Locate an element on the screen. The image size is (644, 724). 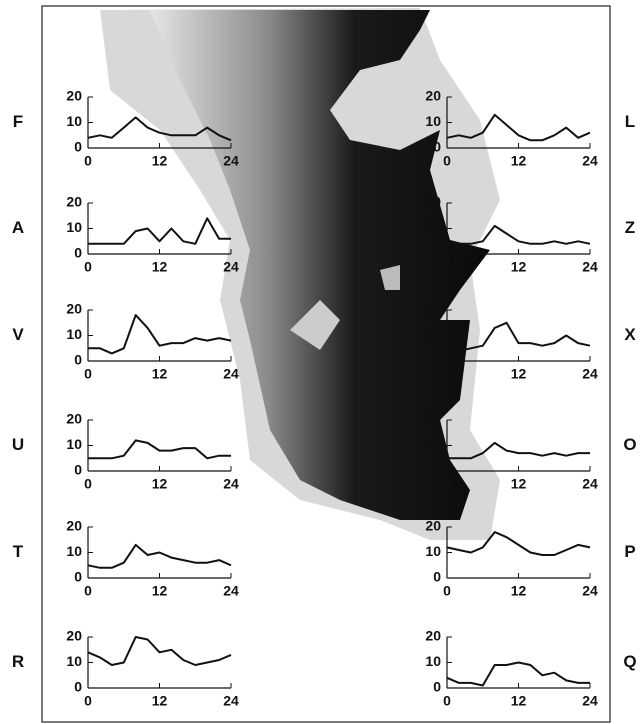
chart-letter: V is located at coordinates (18, 334).